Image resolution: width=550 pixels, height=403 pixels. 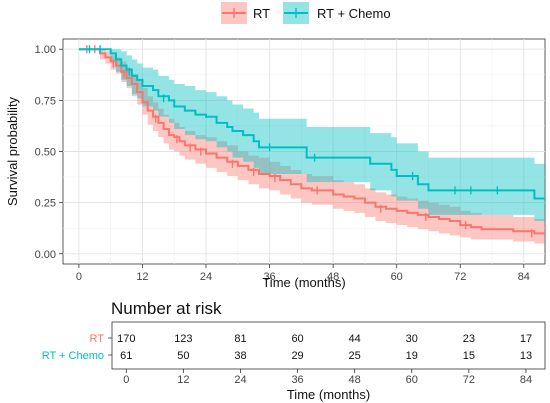 I want to click on risk-count: 13, so click(x=526, y=356).